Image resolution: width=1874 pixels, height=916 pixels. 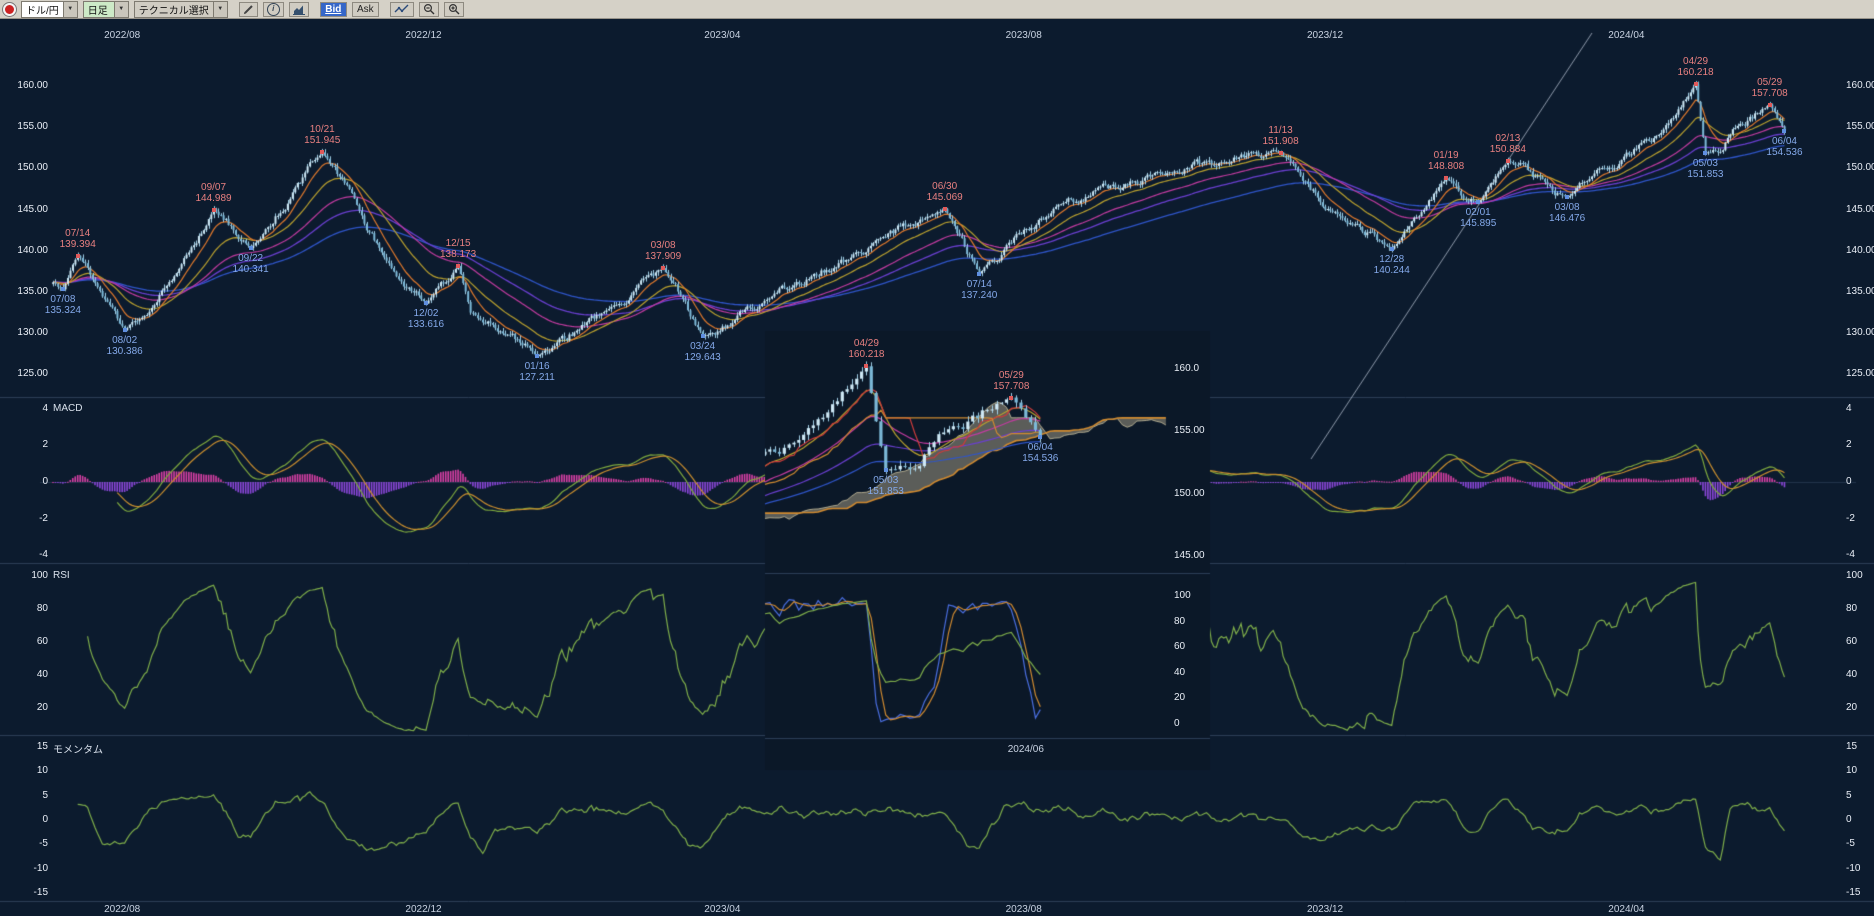 I want to click on zoom-out-icon, so click(x=429, y=9).